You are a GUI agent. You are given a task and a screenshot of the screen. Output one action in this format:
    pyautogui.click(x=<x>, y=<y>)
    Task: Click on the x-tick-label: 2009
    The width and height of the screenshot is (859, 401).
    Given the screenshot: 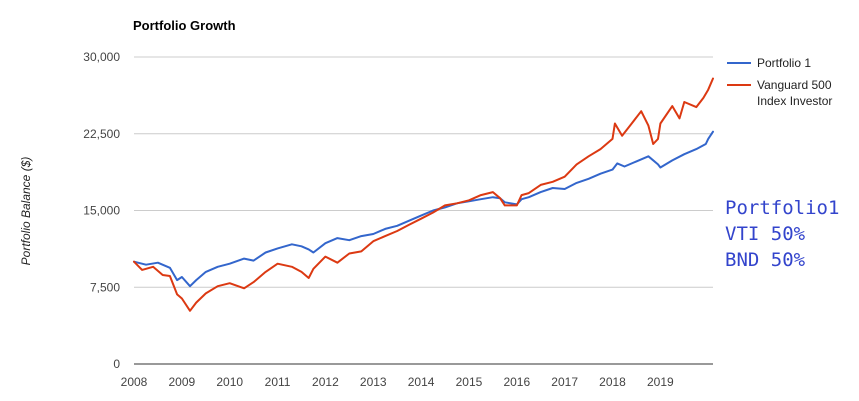 What is the action you would take?
    pyautogui.click(x=181, y=382)
    